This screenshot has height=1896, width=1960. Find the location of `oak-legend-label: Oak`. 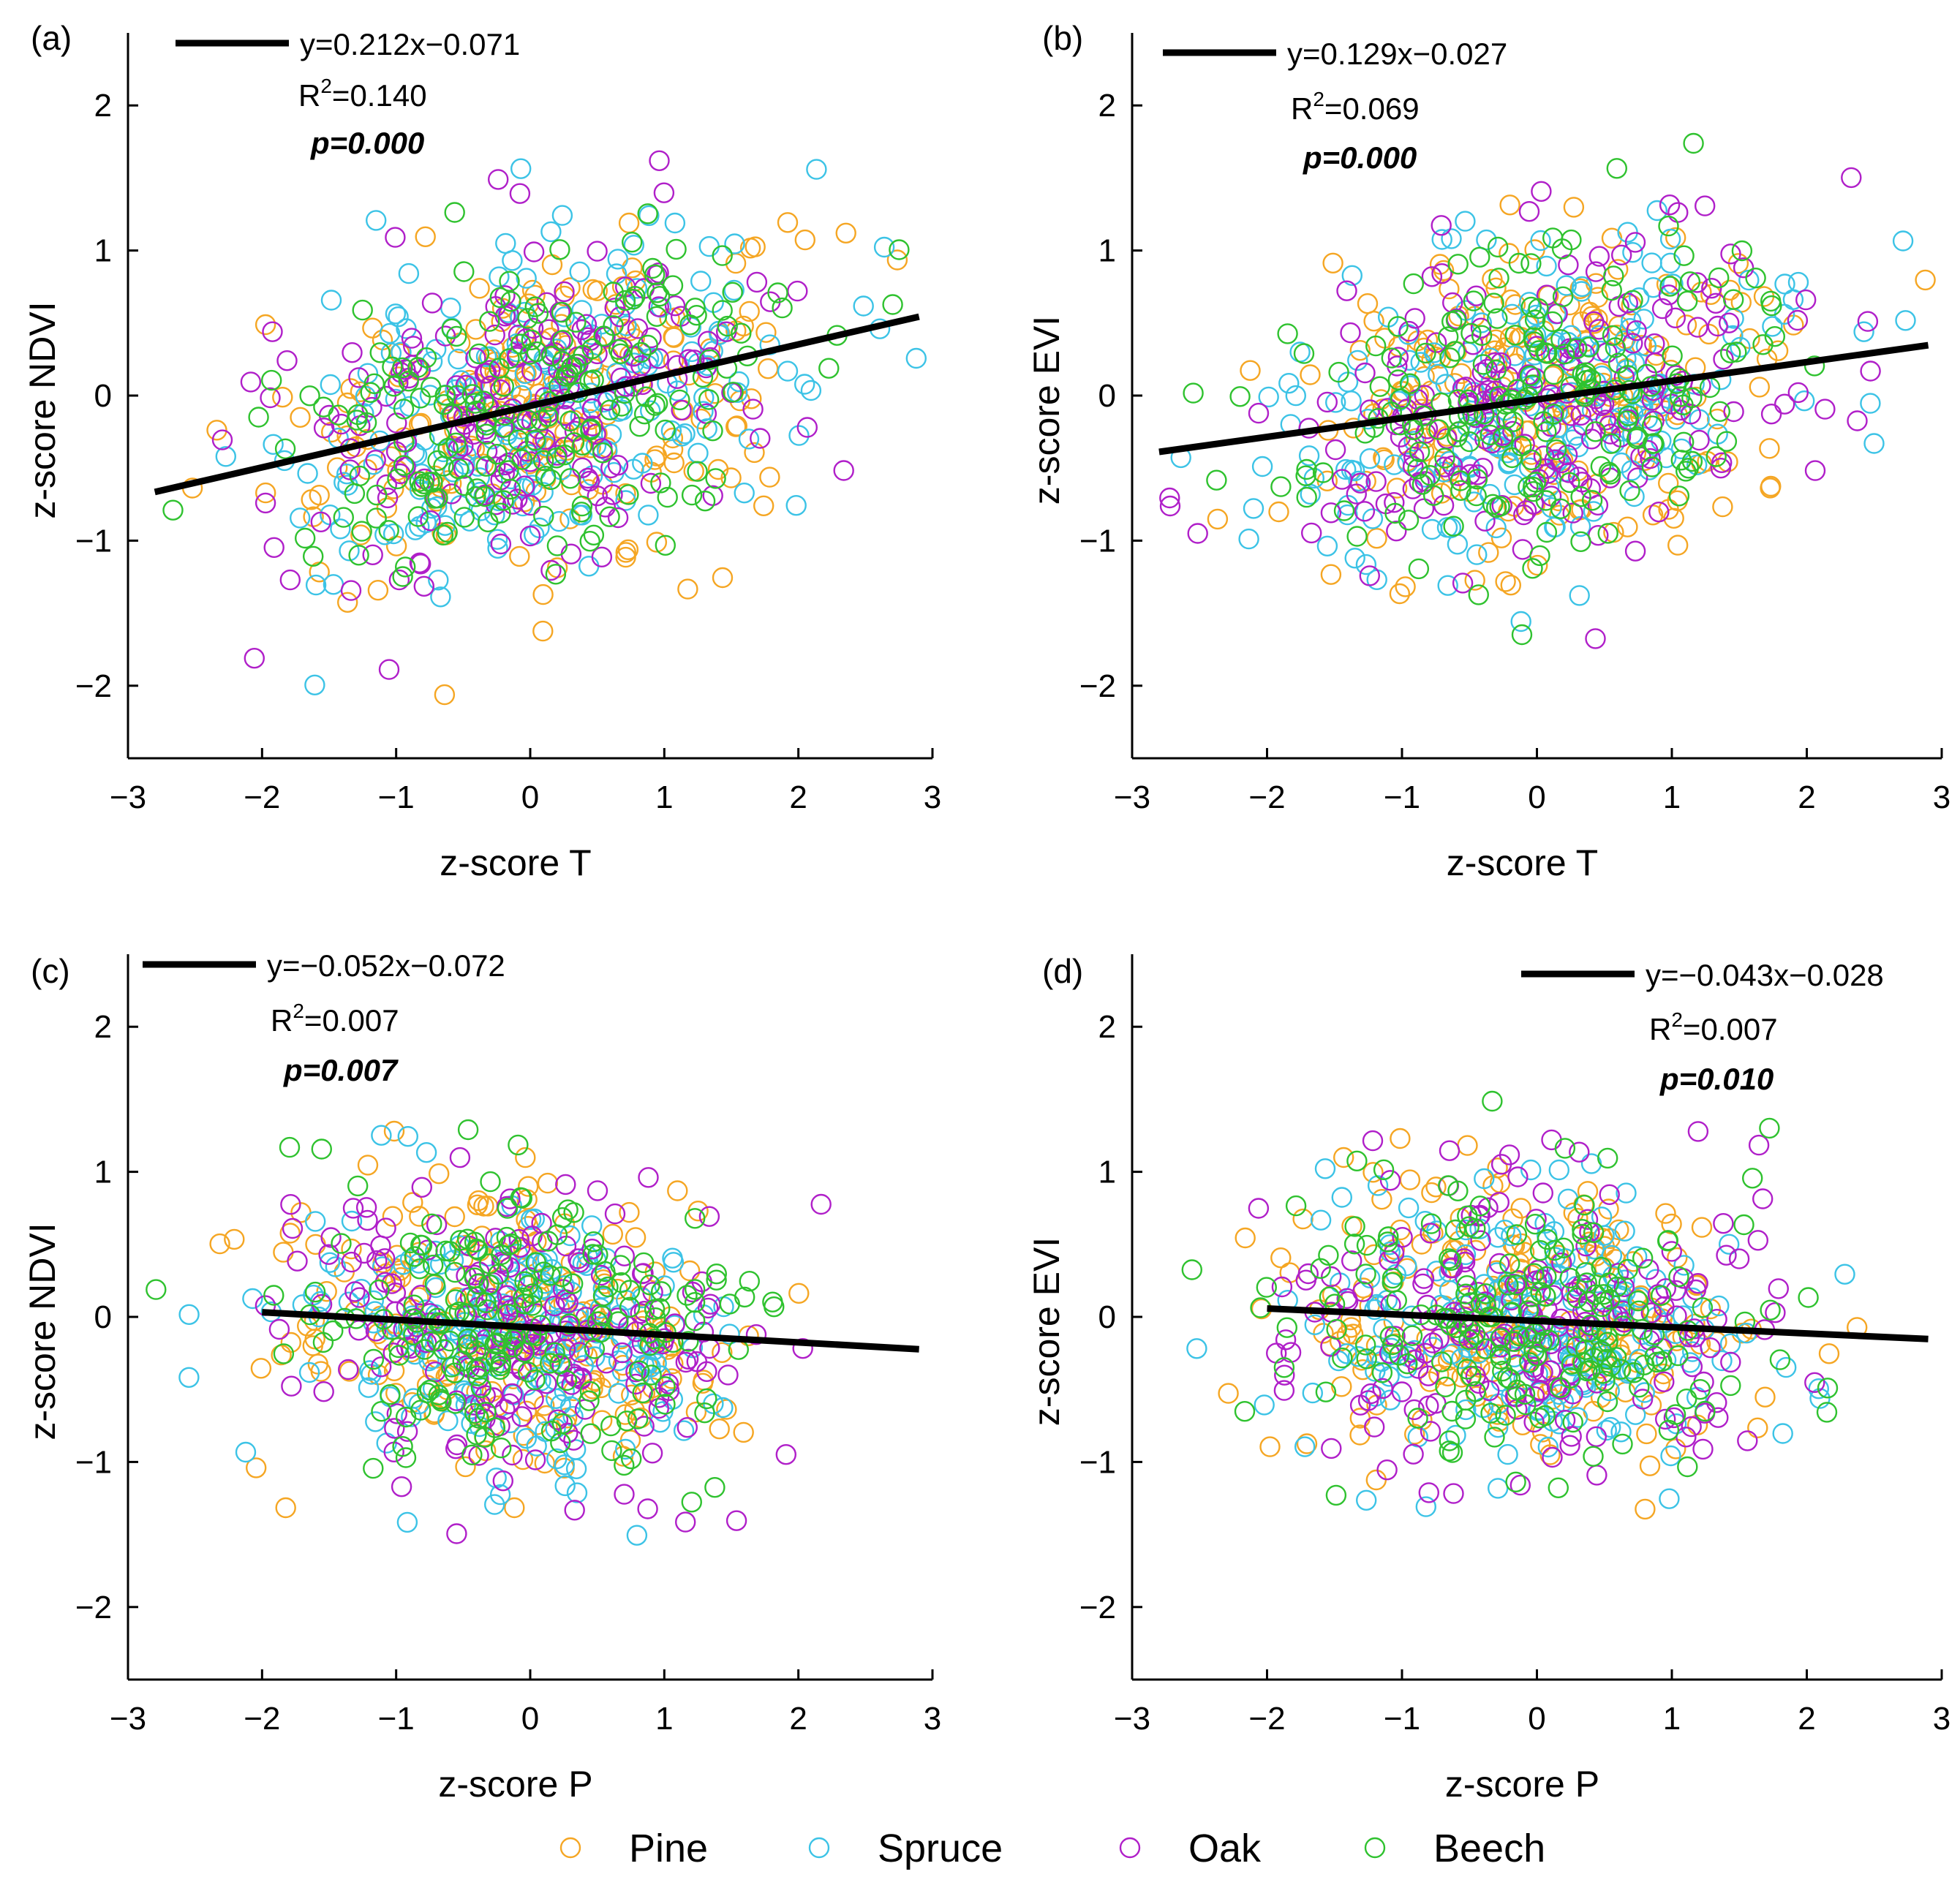

oak-legend-label: Oak is located at coordinates (1225, 1848).